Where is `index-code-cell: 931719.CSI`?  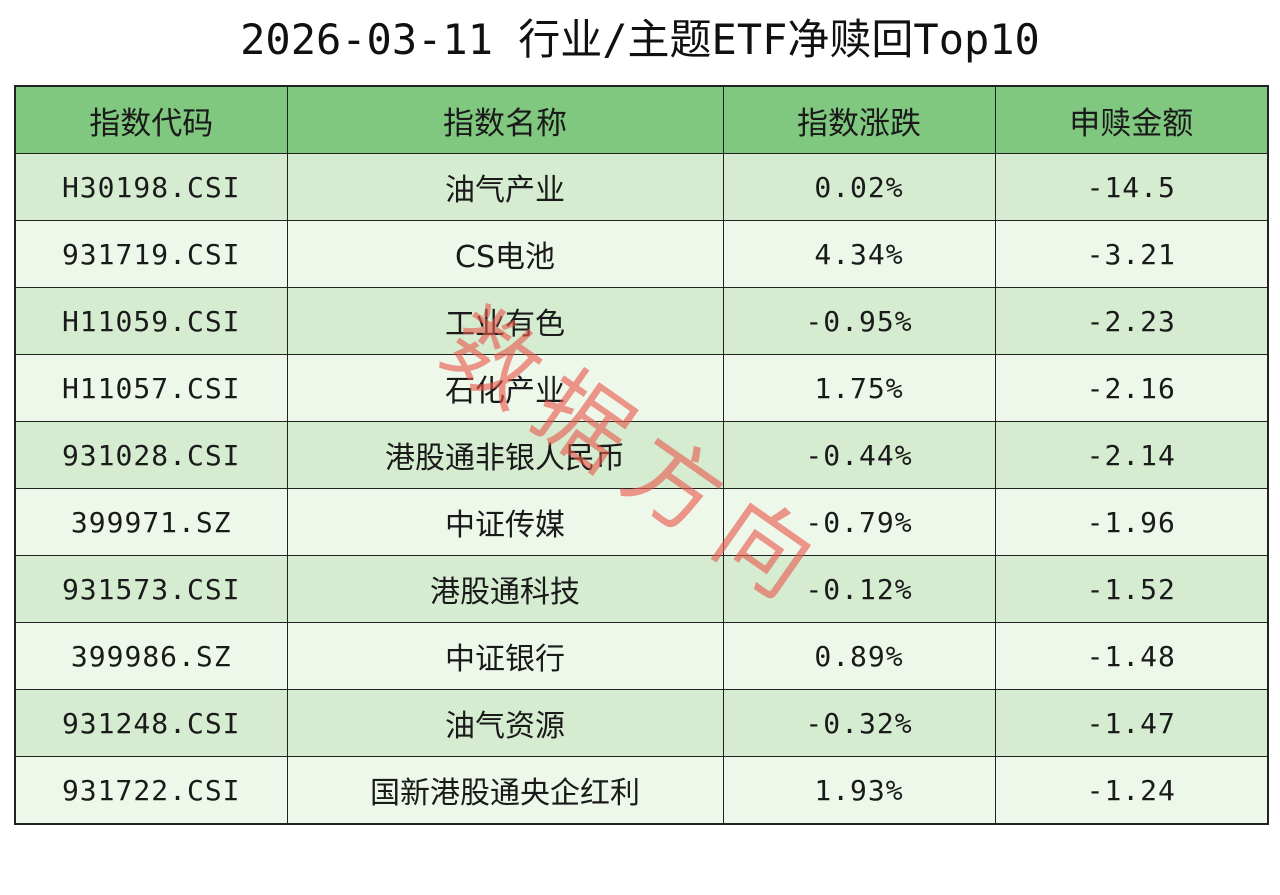 index-code-cell: 931719.CSI is located at coordinates (151, 254).